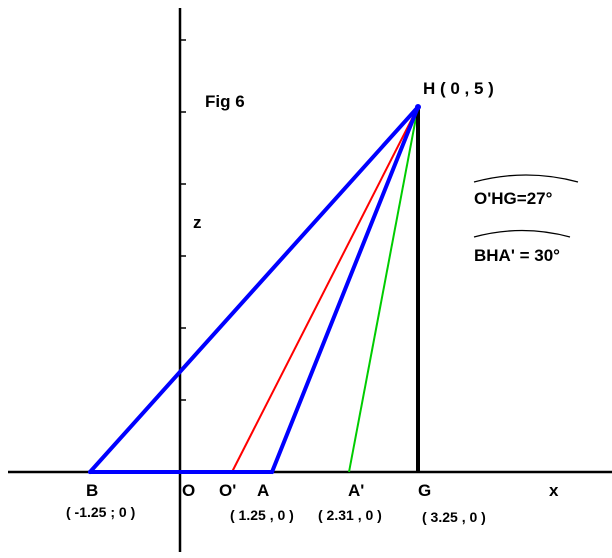  Describe the element at coordinates (92, 490) in the screenshot. I see `point-b-label: B` at that location.